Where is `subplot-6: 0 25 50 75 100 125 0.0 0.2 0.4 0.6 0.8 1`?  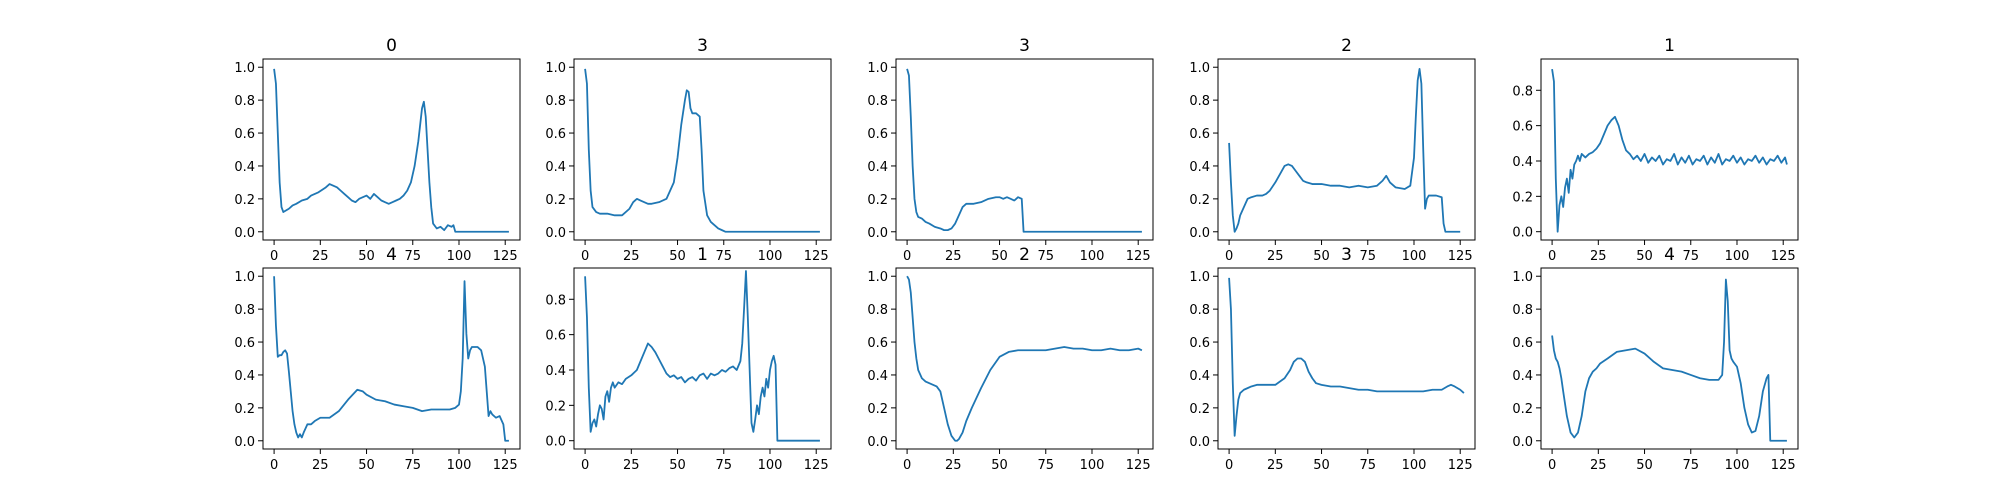
subplot-6: 0 25 50 75 100 125 0.0 0.2 0.4 0.6 0.8 1 is located at coordinates (688, 359).